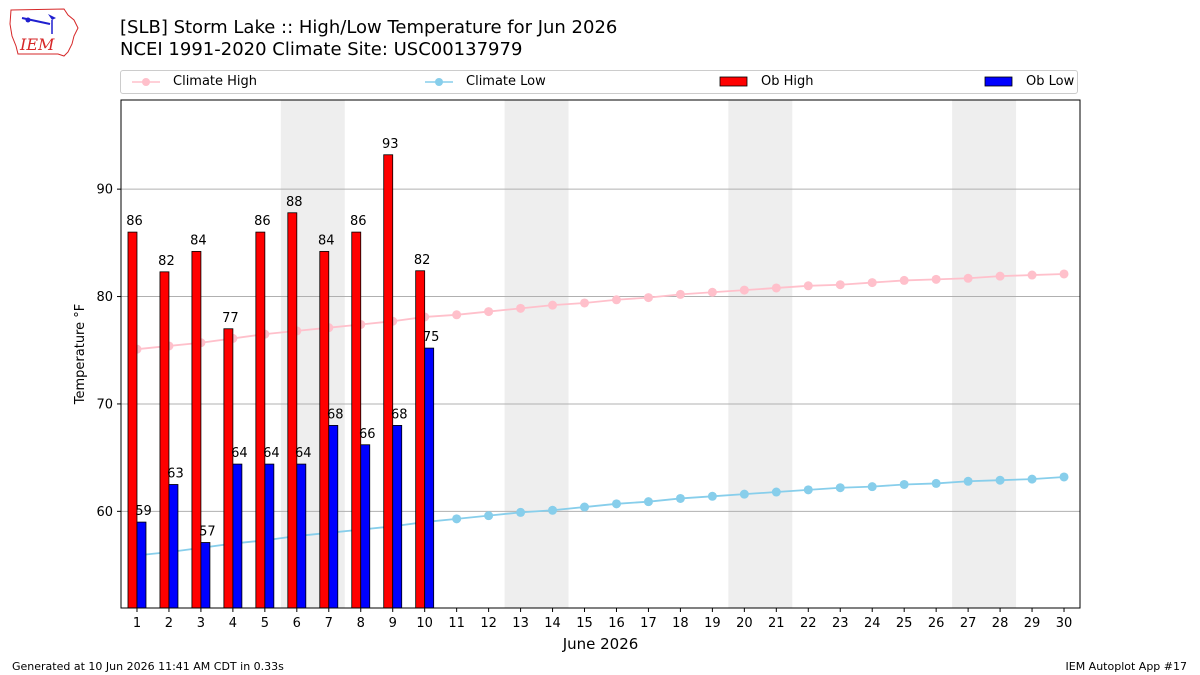  What do you see at coordinates (536, 354) in the screenshot?
I see `weekend-shade` at bounding box center [536, 354].